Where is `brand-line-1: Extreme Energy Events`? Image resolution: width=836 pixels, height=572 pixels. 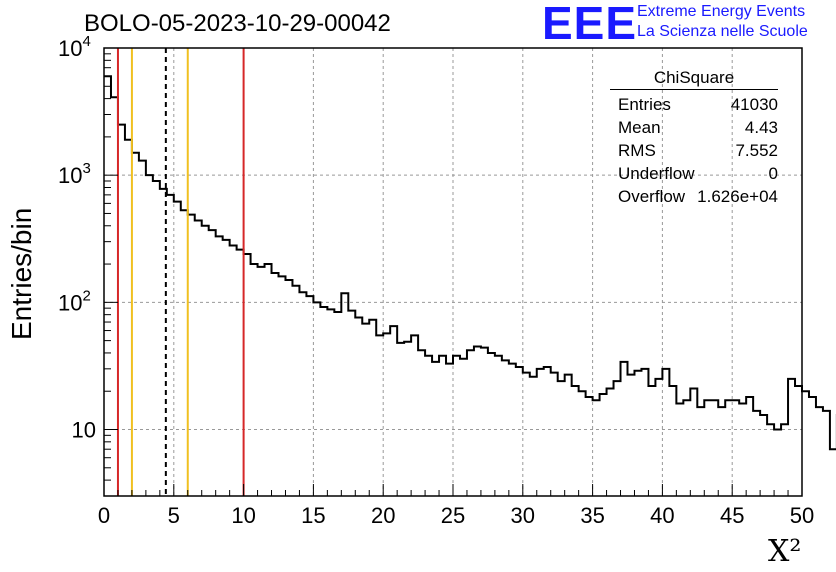
brand-line-1: Extreme Energy Events is located at coordinates (721, 11).